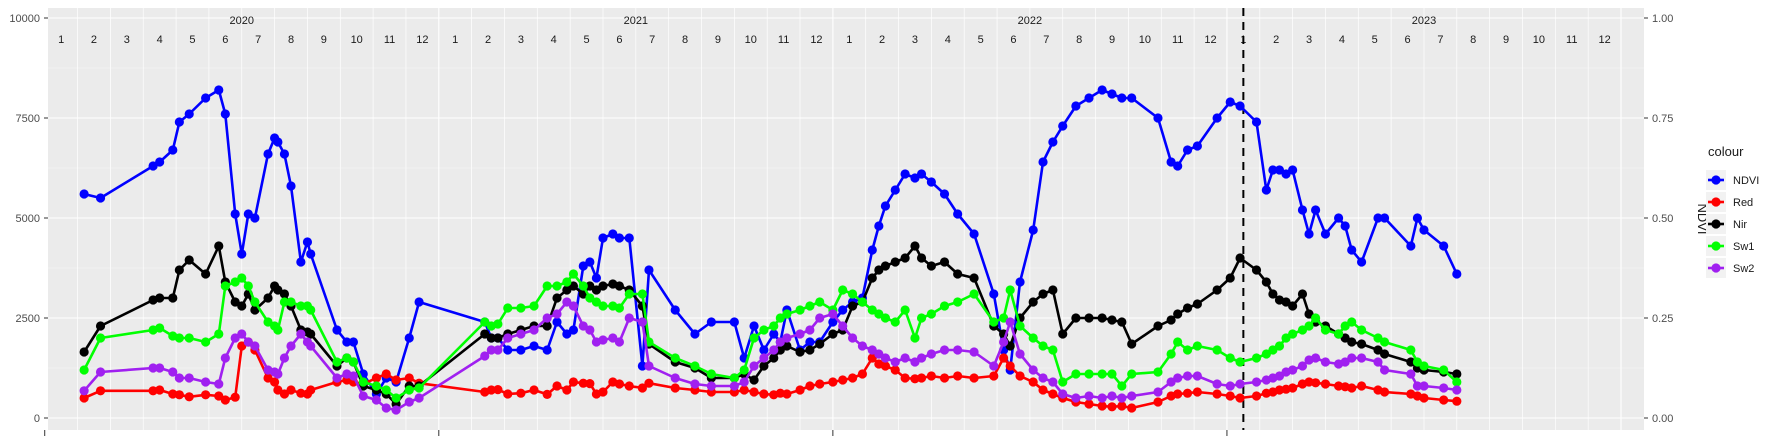 The height and width of the screenshot is (442, 1773). What do you see at coordinates (1740, 225) in the screenshot?
I see `legend-label: Nir` at bounding box center [1740, 225].